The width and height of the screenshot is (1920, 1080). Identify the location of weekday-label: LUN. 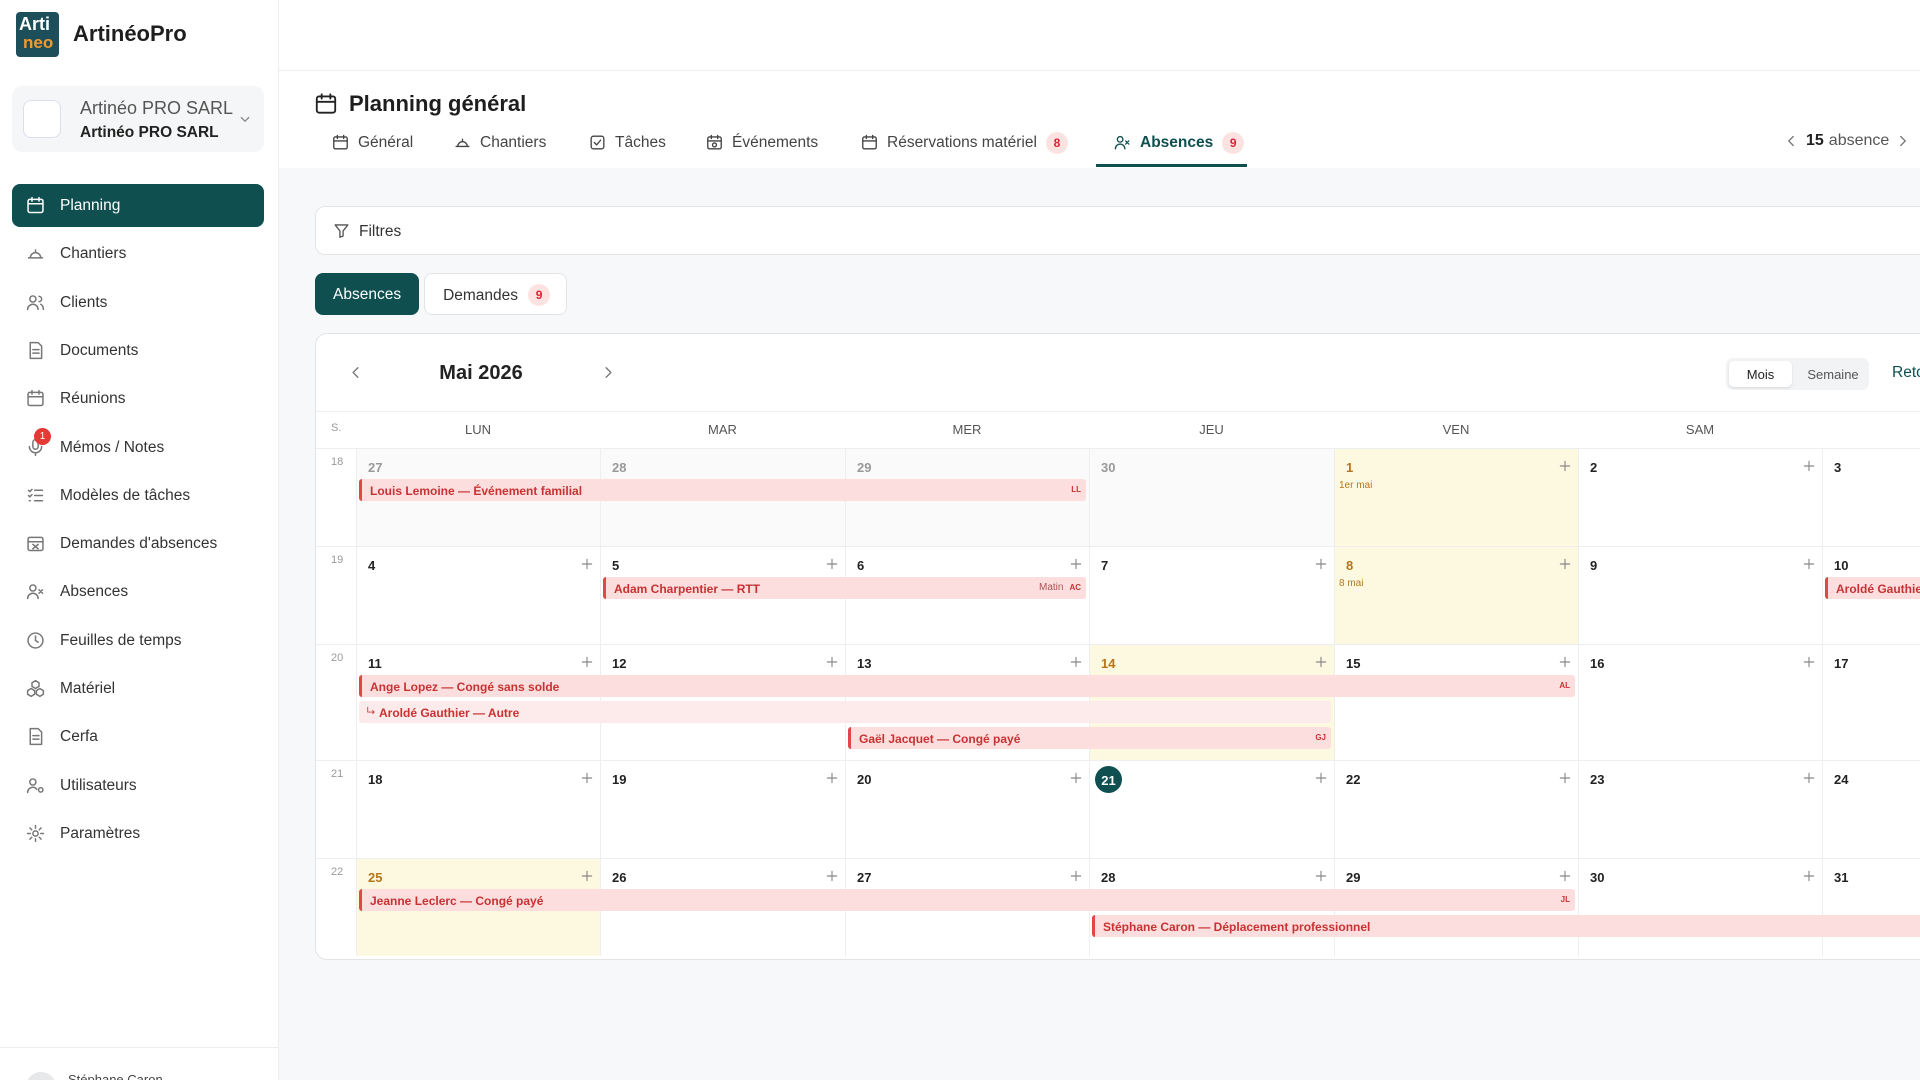
(477, 429).